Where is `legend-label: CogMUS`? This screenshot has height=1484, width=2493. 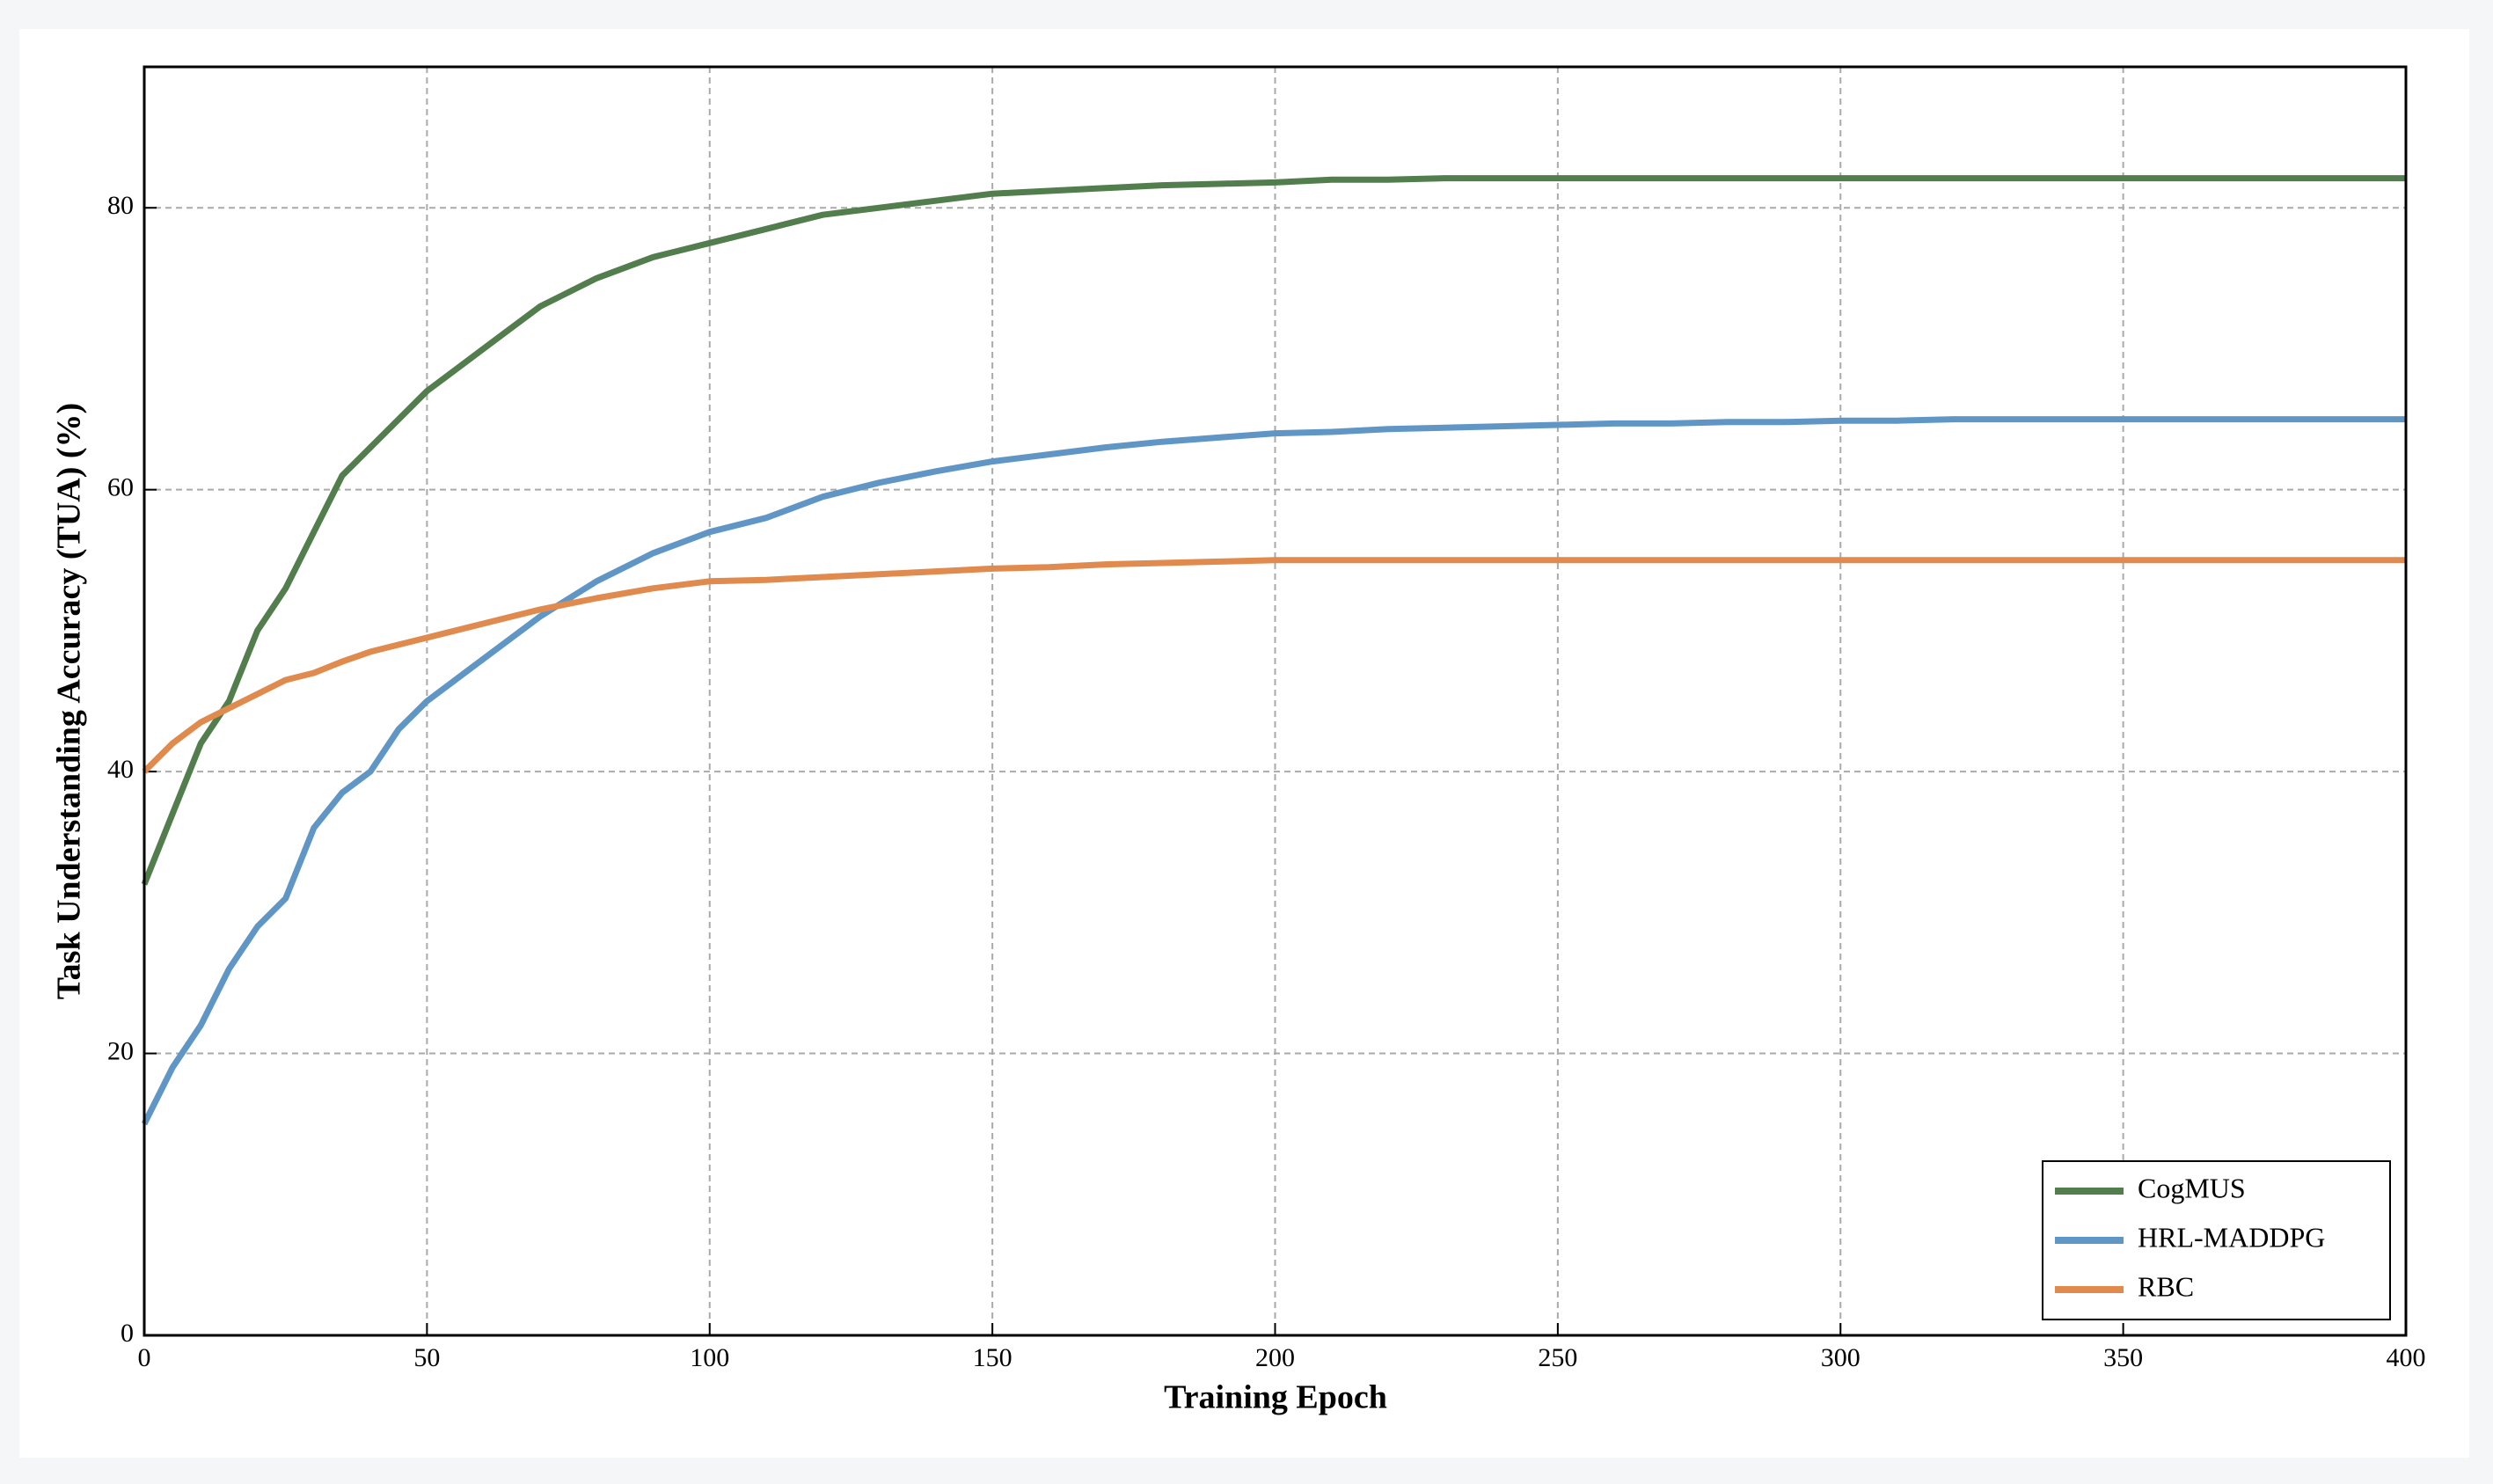 legend-label: CogMUS is located at coordinates (2192, 1187).